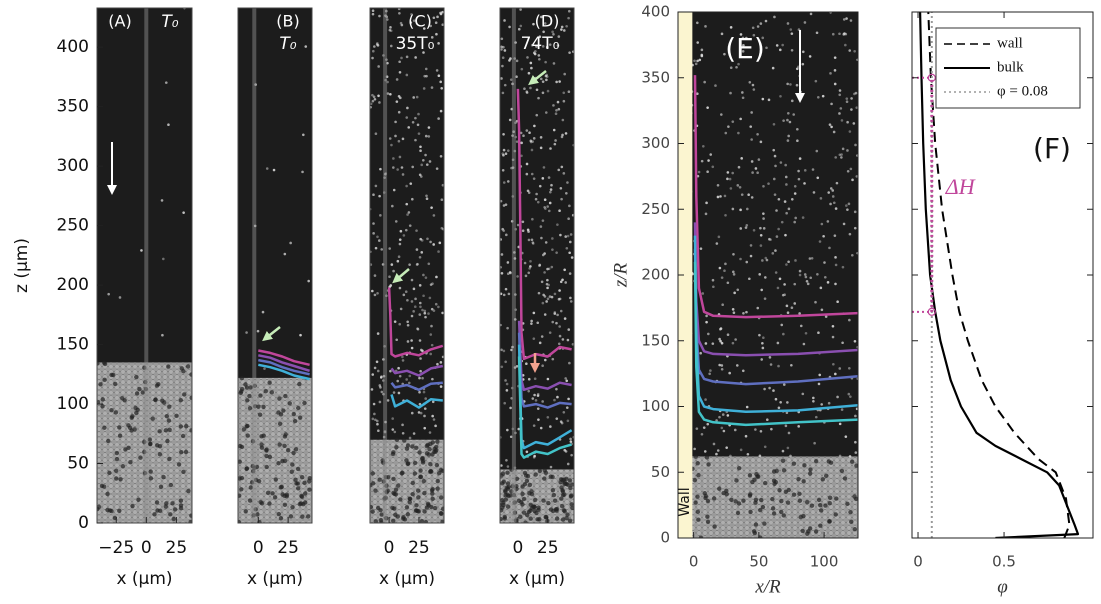 This screenshot has height=604, width=1101. Describe the element at coordinates (768, 497) in the screenshot. I see `packed-particles` at that location.